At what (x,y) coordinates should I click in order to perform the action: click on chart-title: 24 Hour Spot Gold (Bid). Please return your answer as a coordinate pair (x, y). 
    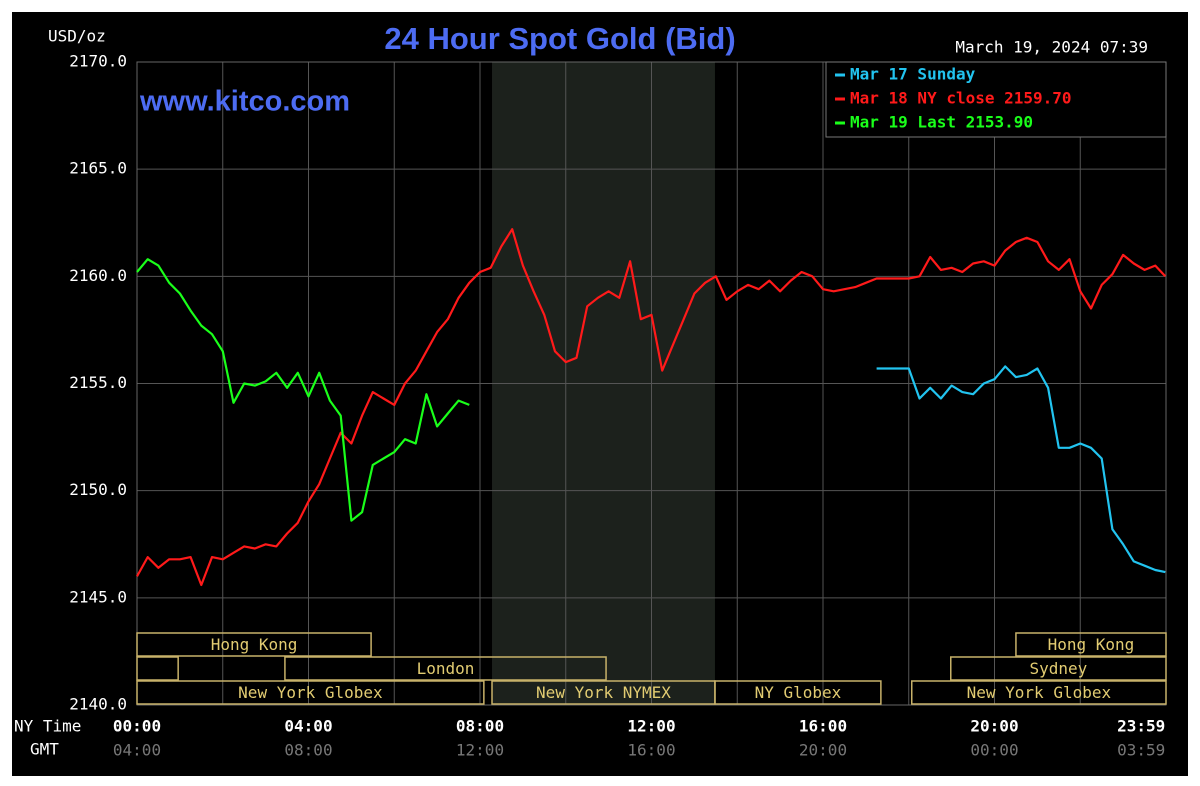
    Looking at the image, I should click on (559, 38).